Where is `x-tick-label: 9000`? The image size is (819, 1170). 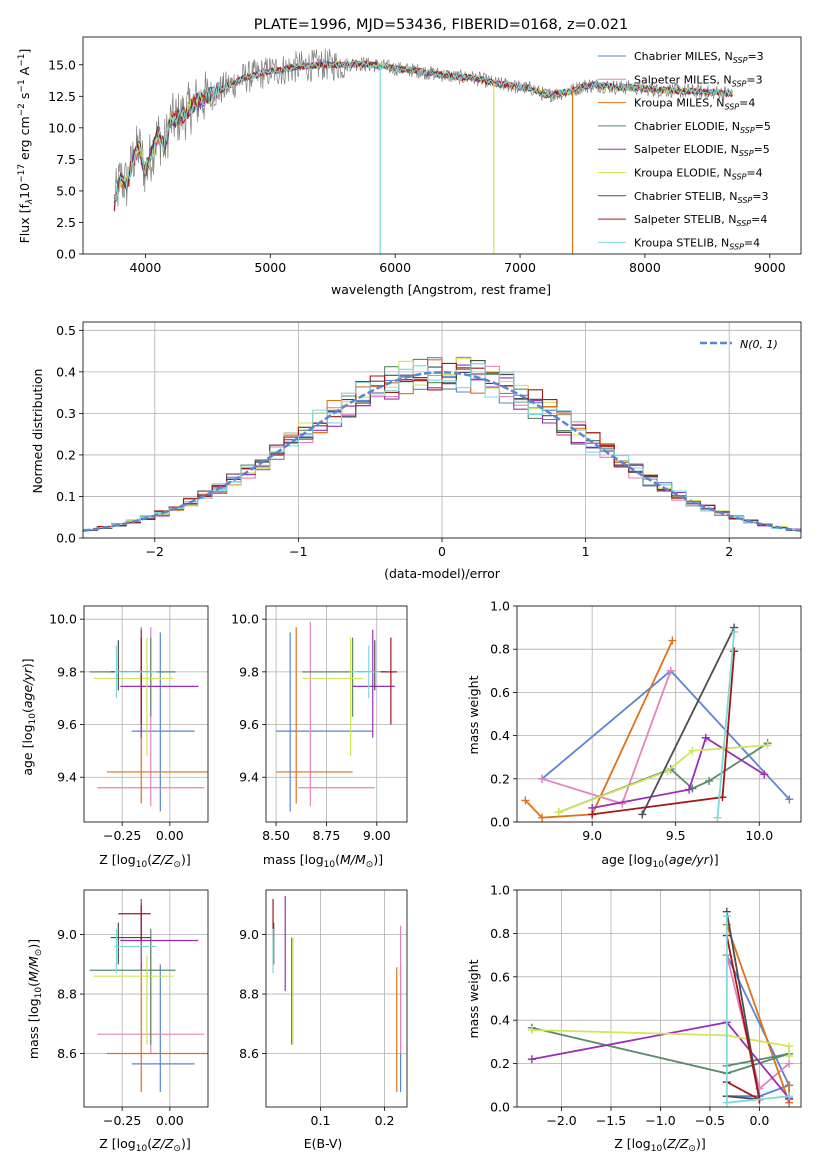 x-tick-label: 9000 is located at coordinates (770, 267).